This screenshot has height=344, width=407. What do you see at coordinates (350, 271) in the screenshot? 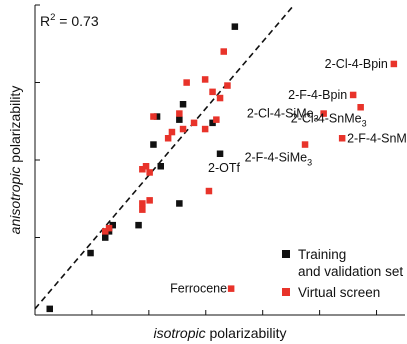
I see `legend-label-training-line2: and validation set` at bounding box center [350, 271].